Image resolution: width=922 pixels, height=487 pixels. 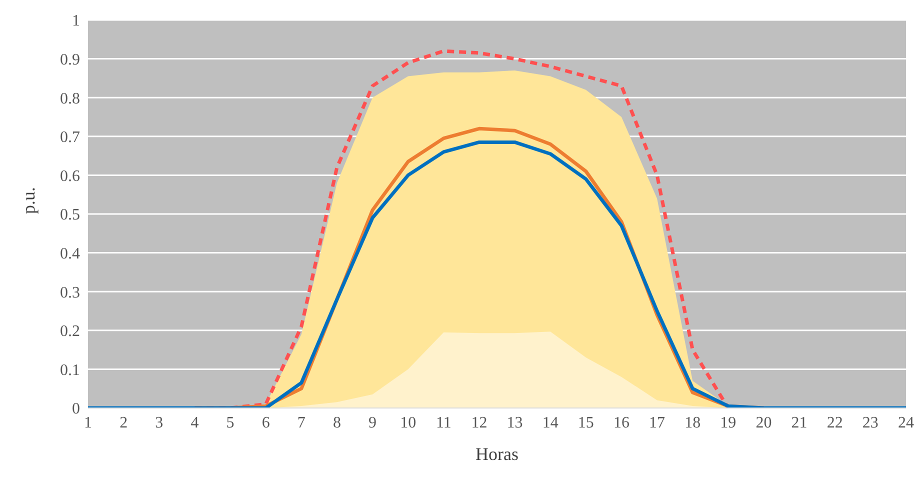 What do you see at coordinates (870, 423) in the screenshot?
I see `x-tick-label: 23` at bounding box center [870, 423].